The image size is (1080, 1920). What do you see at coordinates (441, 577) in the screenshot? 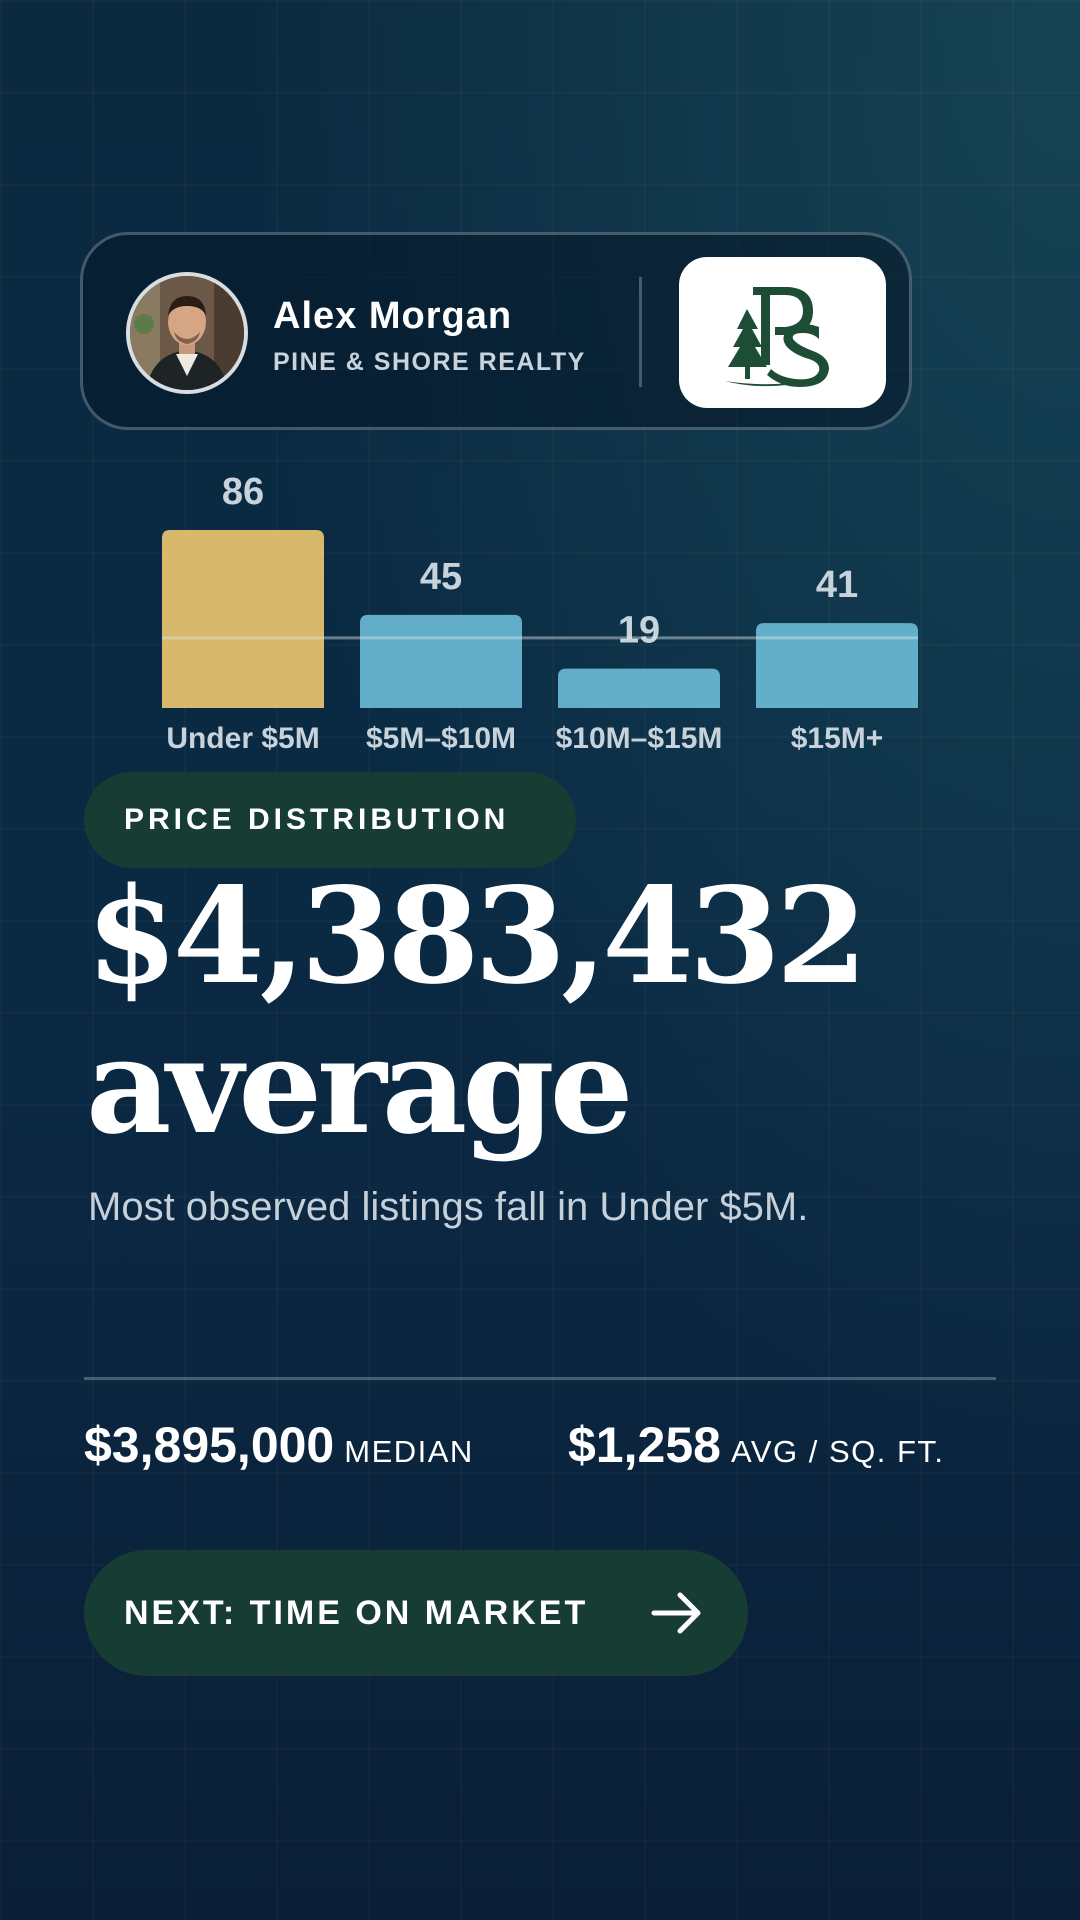
I see `bar-value-label-1: 45` at bounding box center [441, 577].